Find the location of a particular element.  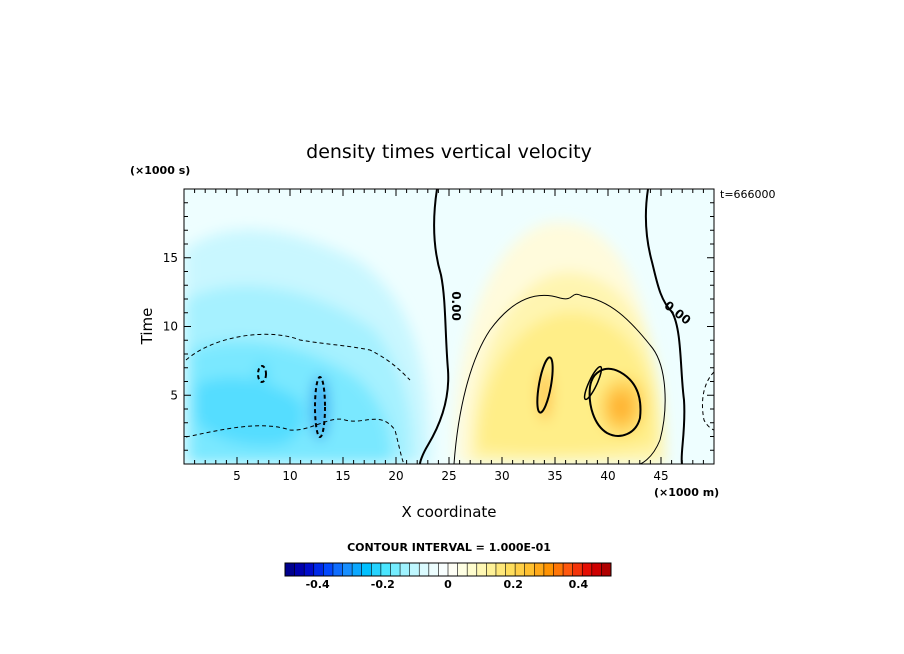

y-tick-label: 15 is located at coordinates (170, 258).